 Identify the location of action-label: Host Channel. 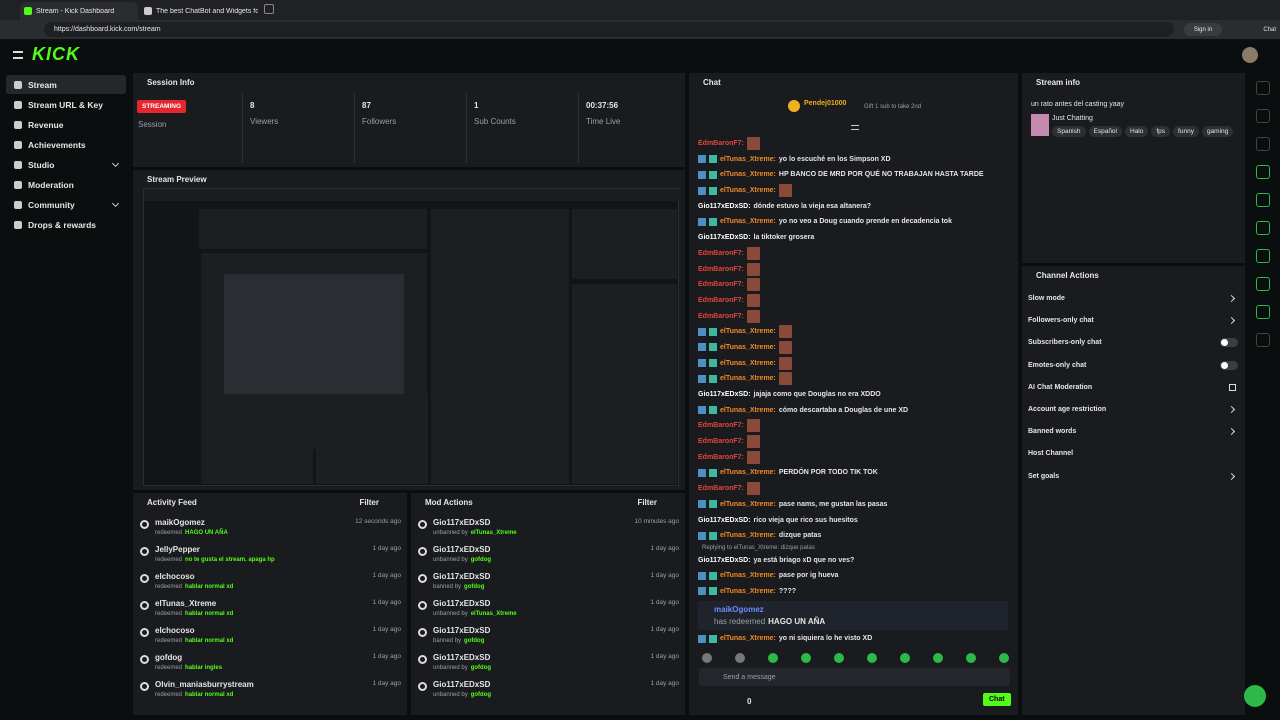
(1051, 454).